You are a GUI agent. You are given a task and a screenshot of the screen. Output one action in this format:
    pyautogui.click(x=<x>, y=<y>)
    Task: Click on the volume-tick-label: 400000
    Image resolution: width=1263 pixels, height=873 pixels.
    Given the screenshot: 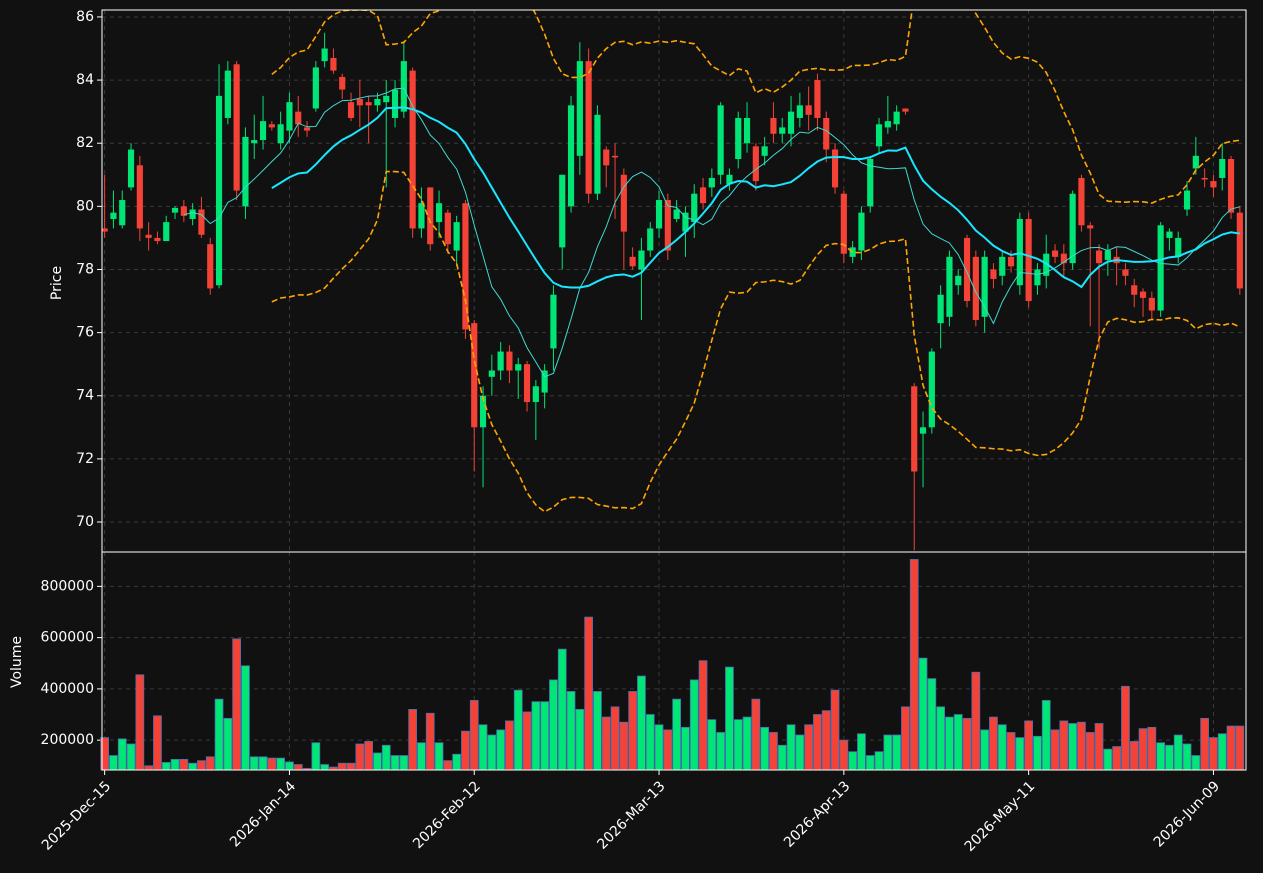 What is the action you would take?
    pyautogui.click(x=67, y=689)
    